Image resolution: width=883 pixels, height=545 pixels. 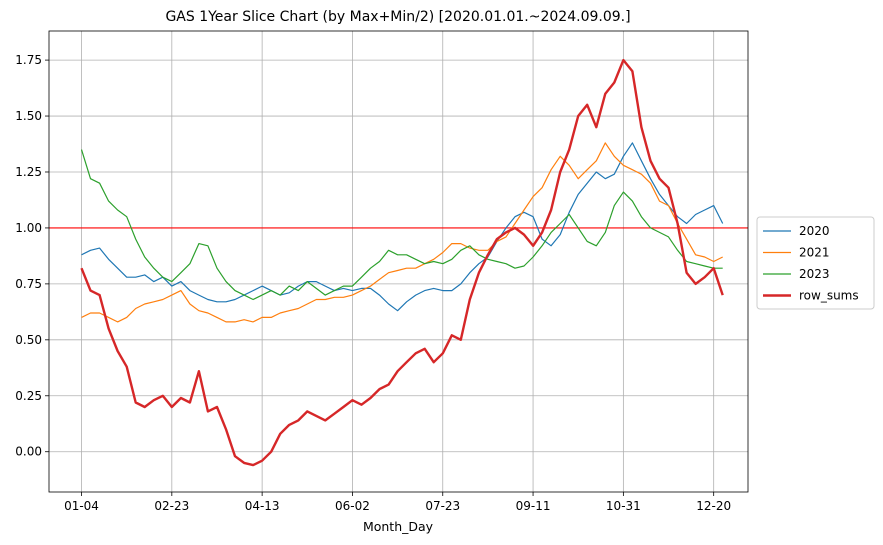 I want to click on y-tick-label: 1.50, so click(x=28, y=116).